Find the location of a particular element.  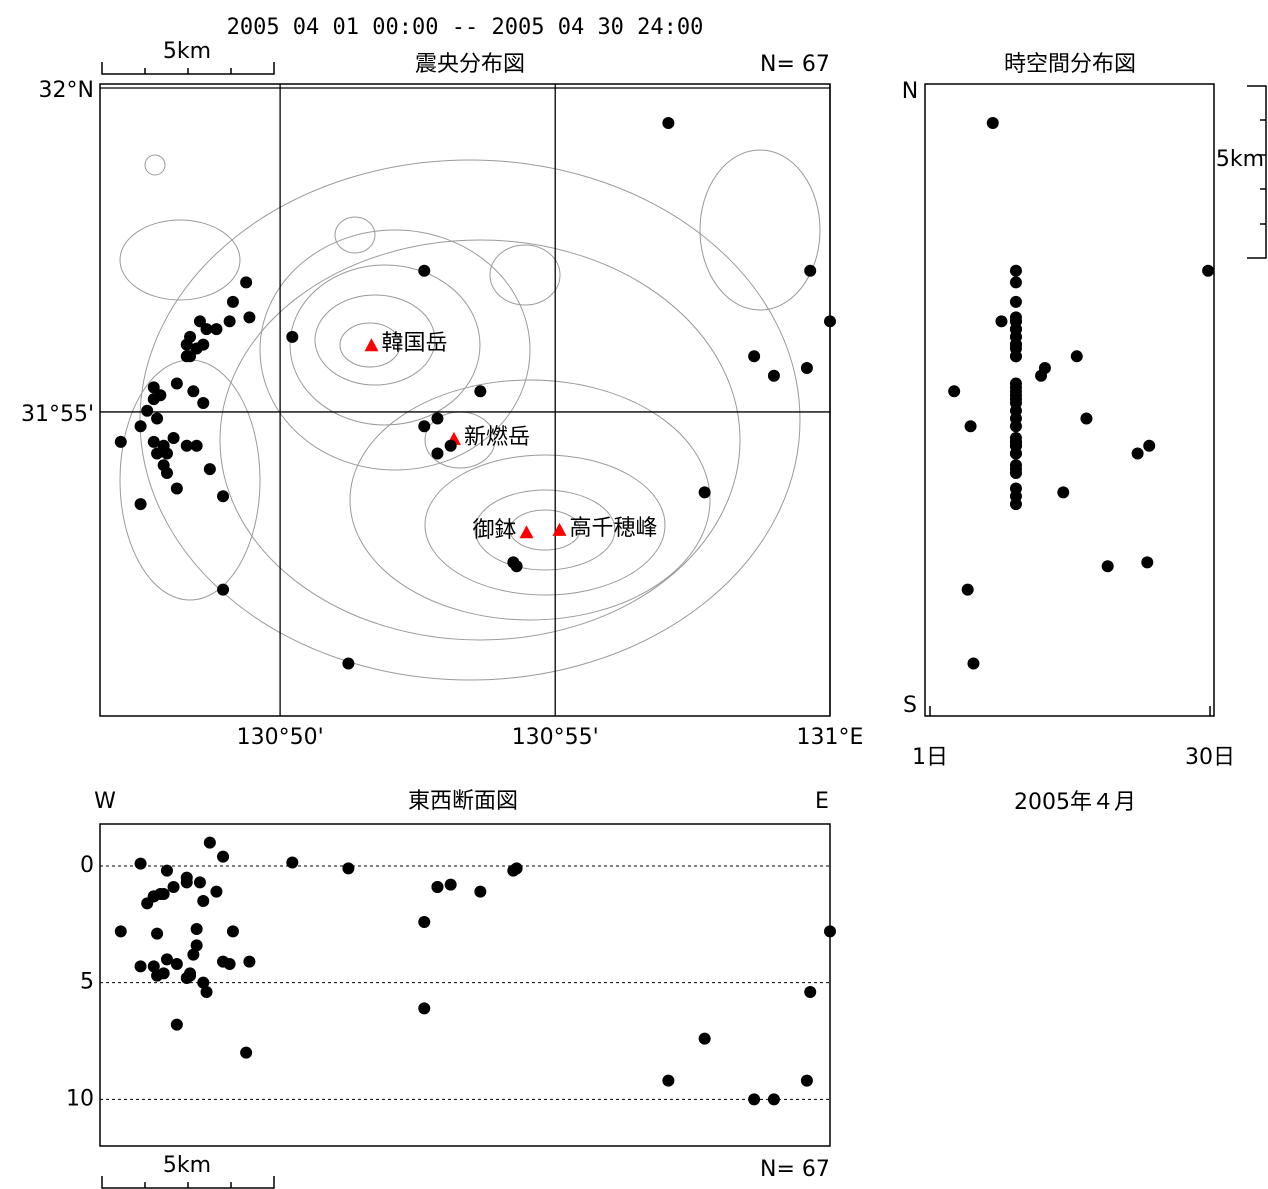

volcano-label: 高千穂峰 is located at coordinates (614, 528).